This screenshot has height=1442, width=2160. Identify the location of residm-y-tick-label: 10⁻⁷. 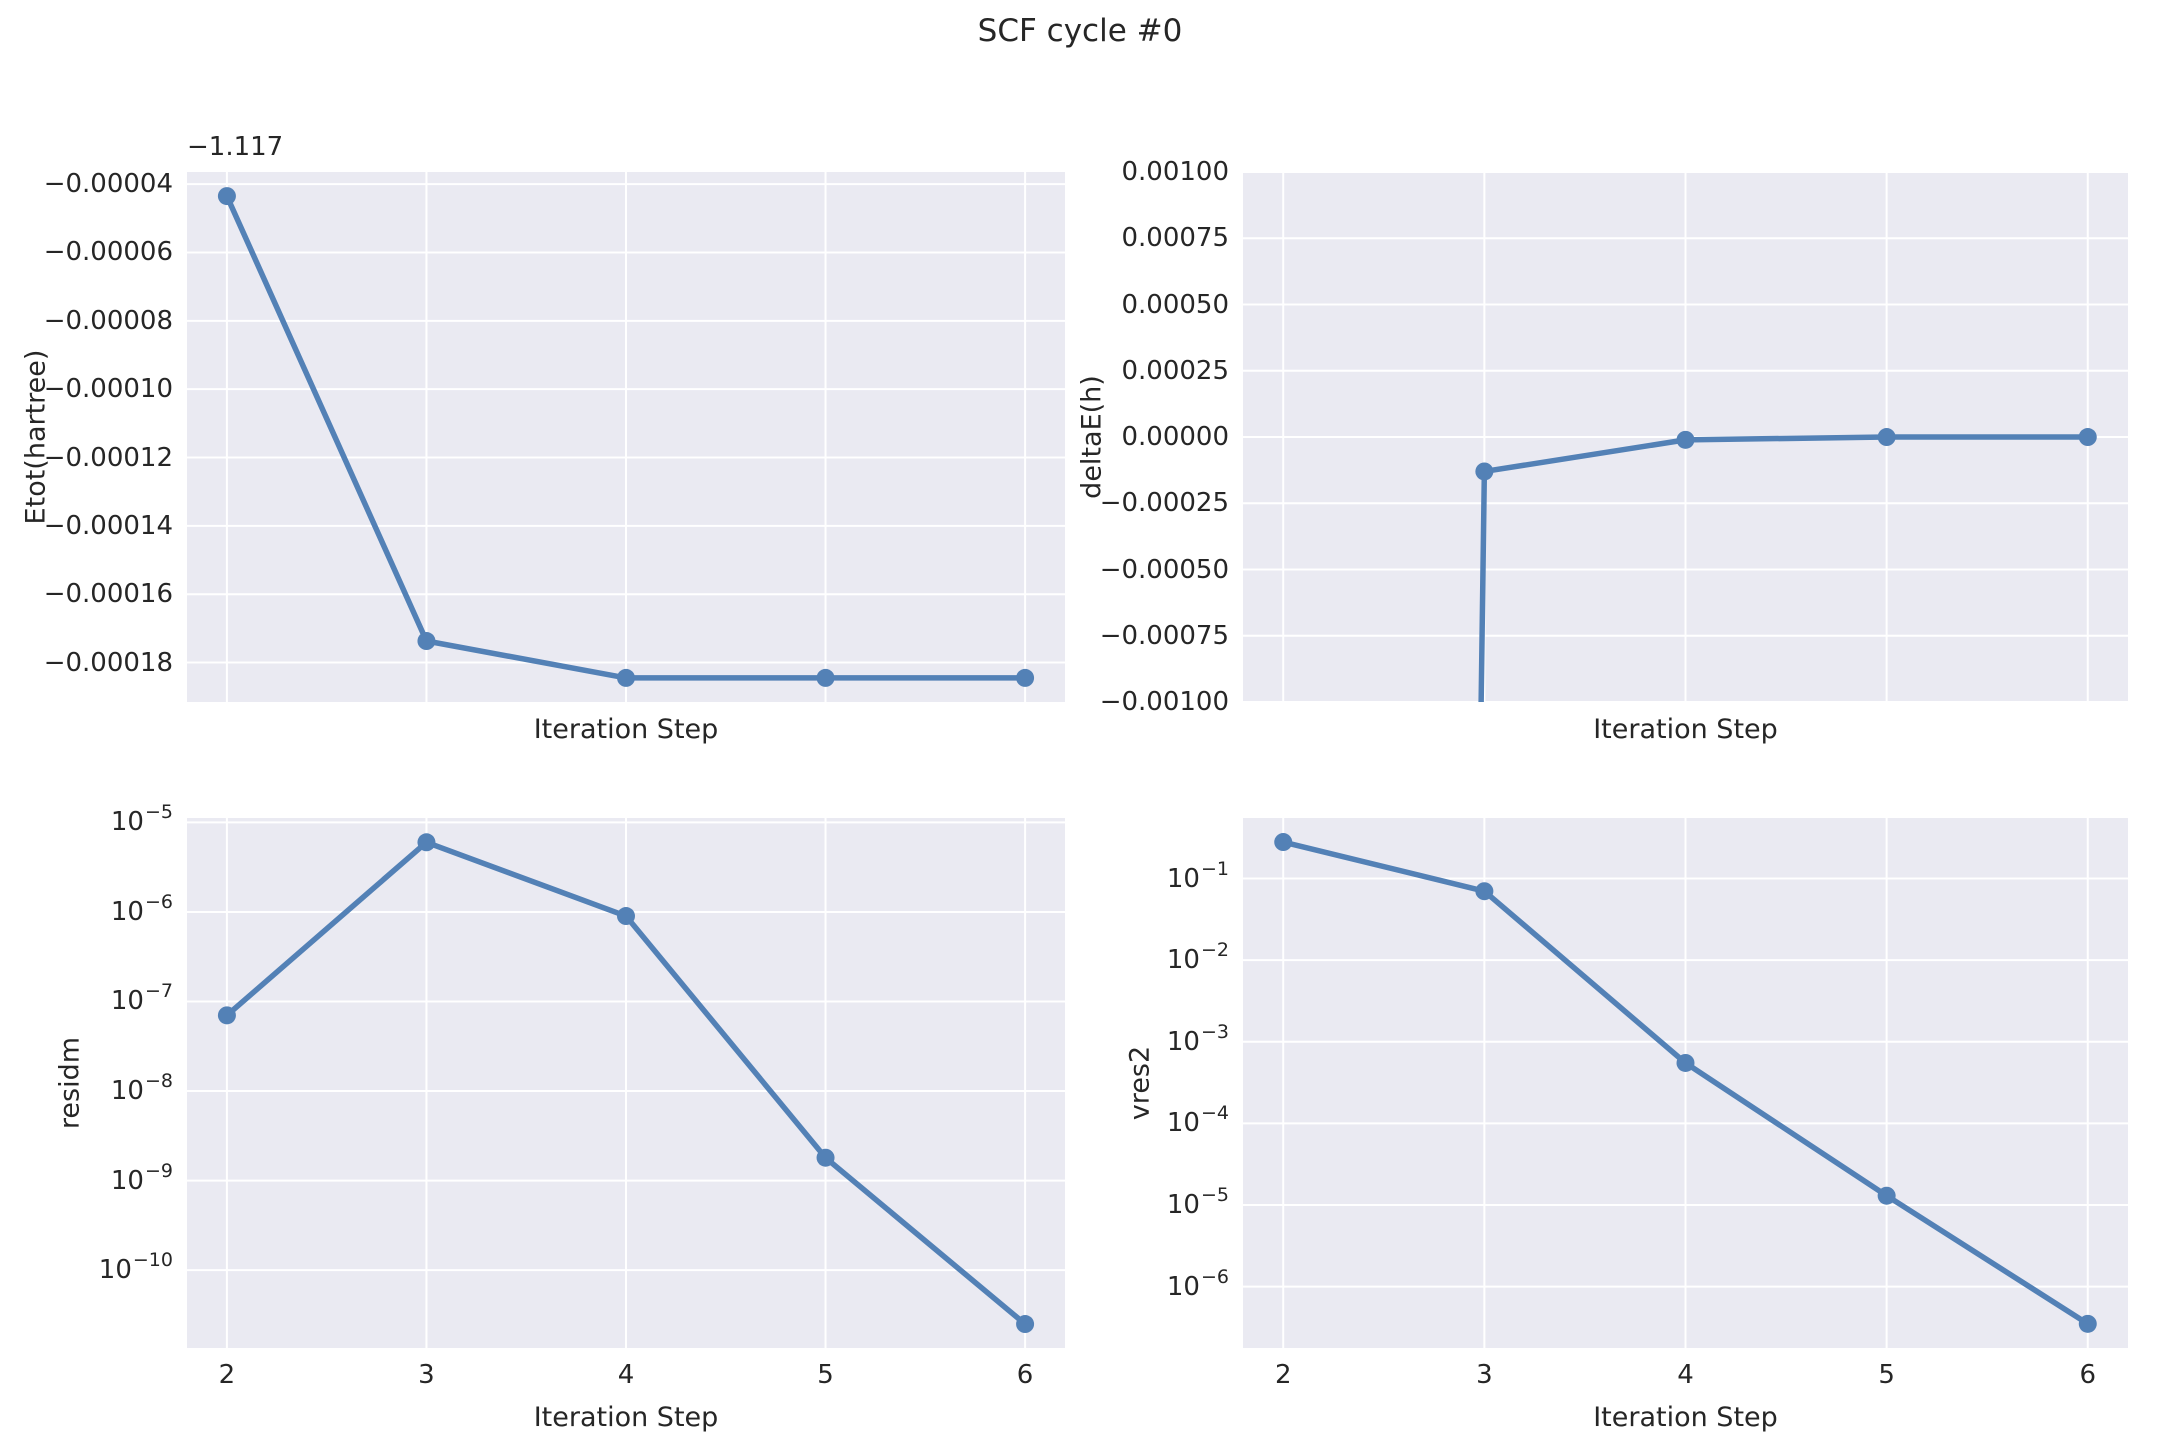
(141, 998).